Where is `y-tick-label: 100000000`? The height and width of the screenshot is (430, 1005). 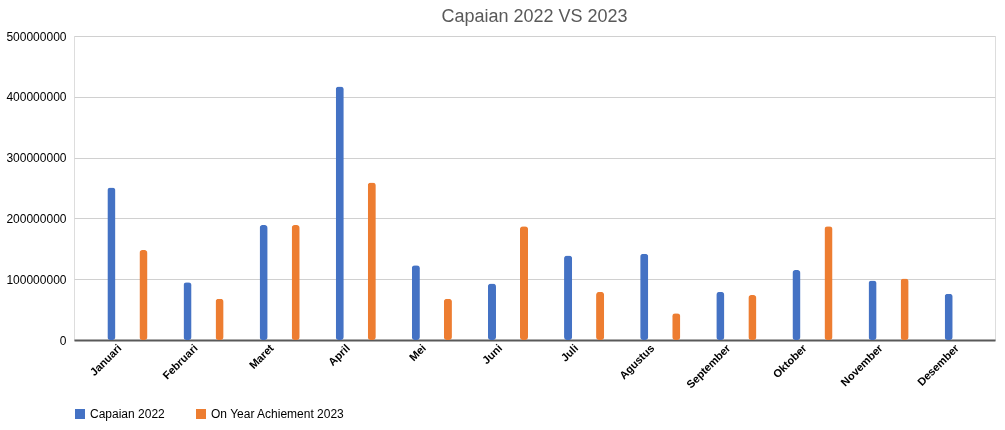
y-tick-label: 100000000 is located at coordinates (36, 279).